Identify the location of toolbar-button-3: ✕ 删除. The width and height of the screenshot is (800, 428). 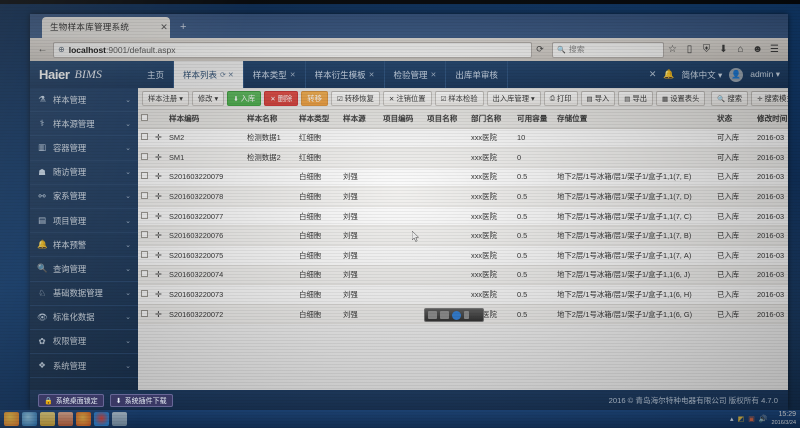
(281, 98).